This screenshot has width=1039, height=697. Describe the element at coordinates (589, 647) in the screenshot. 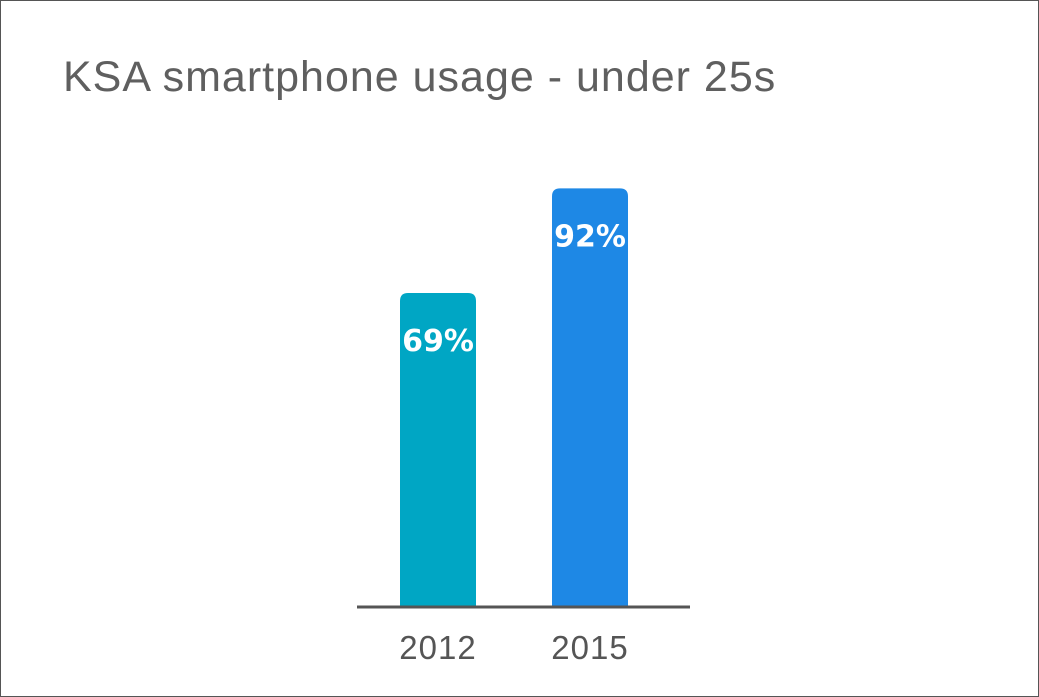

I see `x-tick-label-2015: 2015` at that location.